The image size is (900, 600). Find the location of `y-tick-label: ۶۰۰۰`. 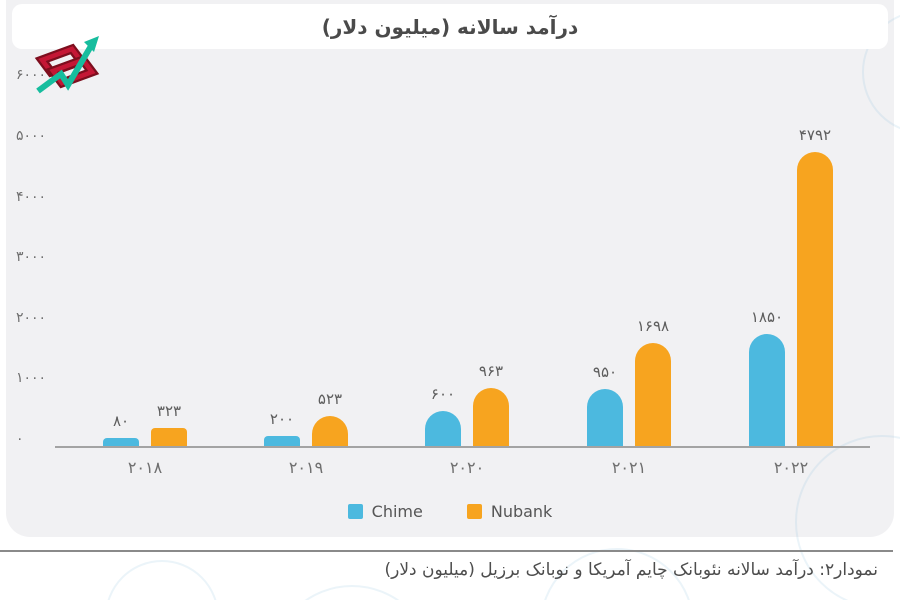

y-tick-label: ۶۰۰۰ is located at coordinates (31, 75).